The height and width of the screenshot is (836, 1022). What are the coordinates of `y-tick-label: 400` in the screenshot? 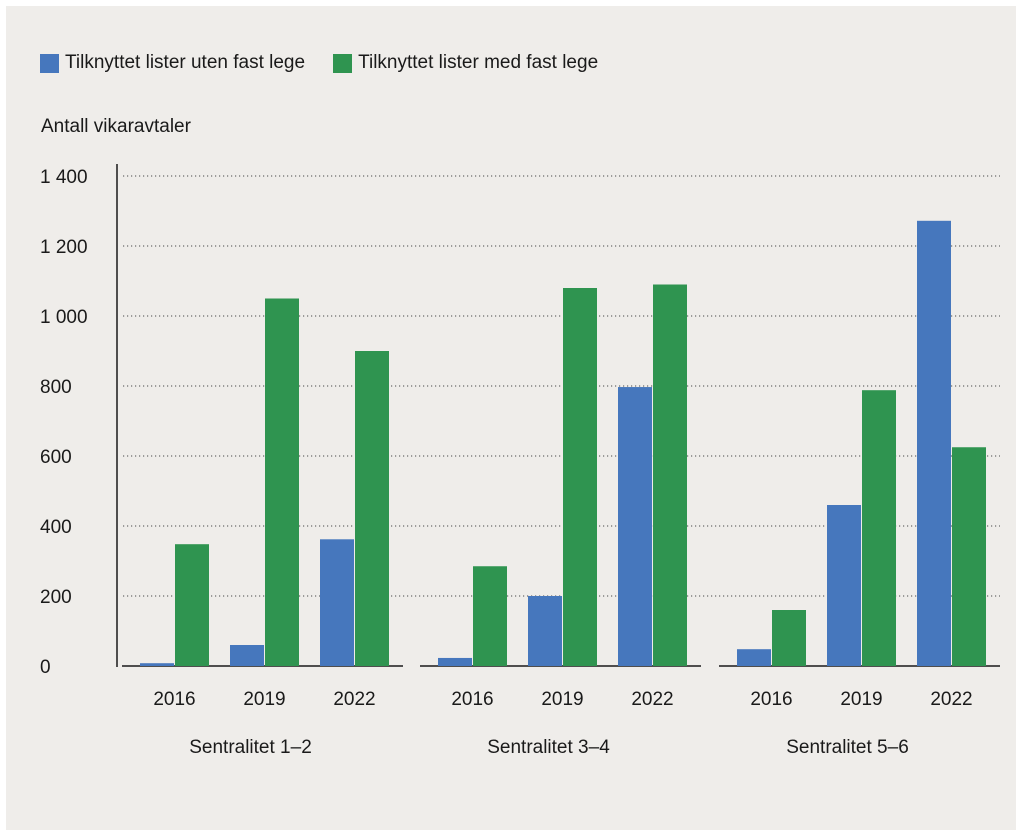 It's located at (56, 527).